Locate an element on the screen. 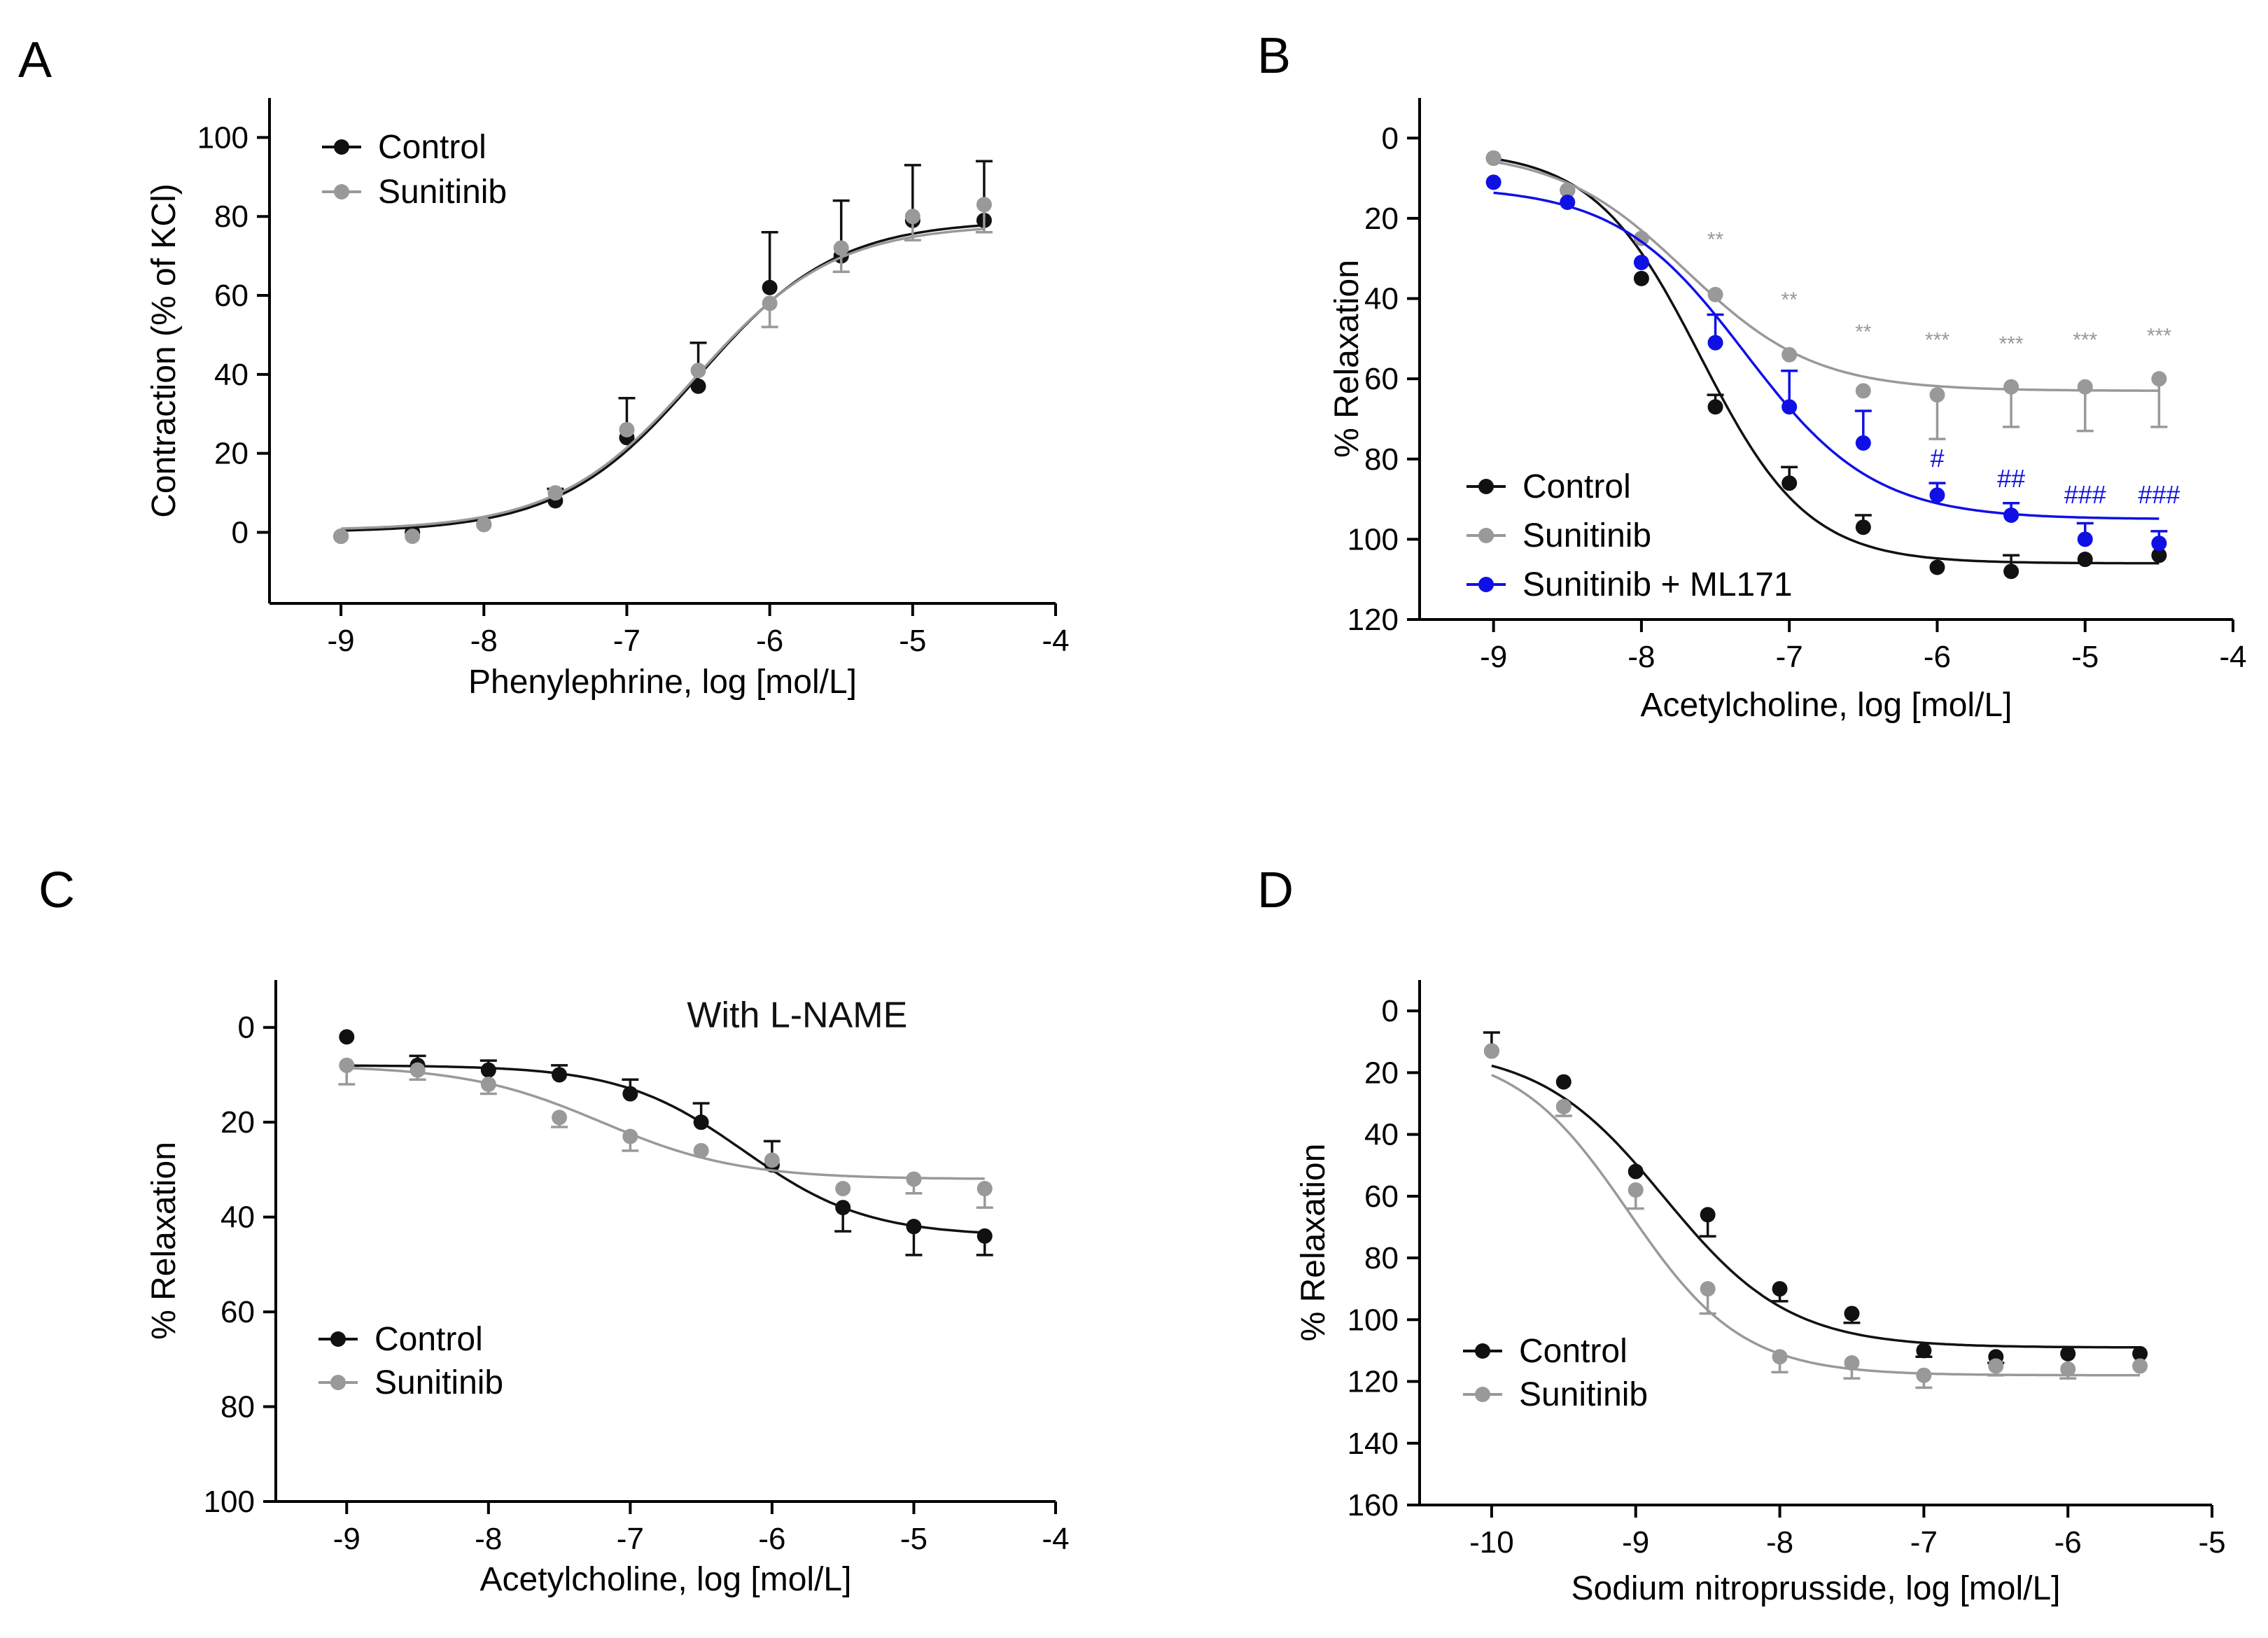 This screenshot has height=1638, width=2268. significance-marker: # is located at coordinates (1937, 458).